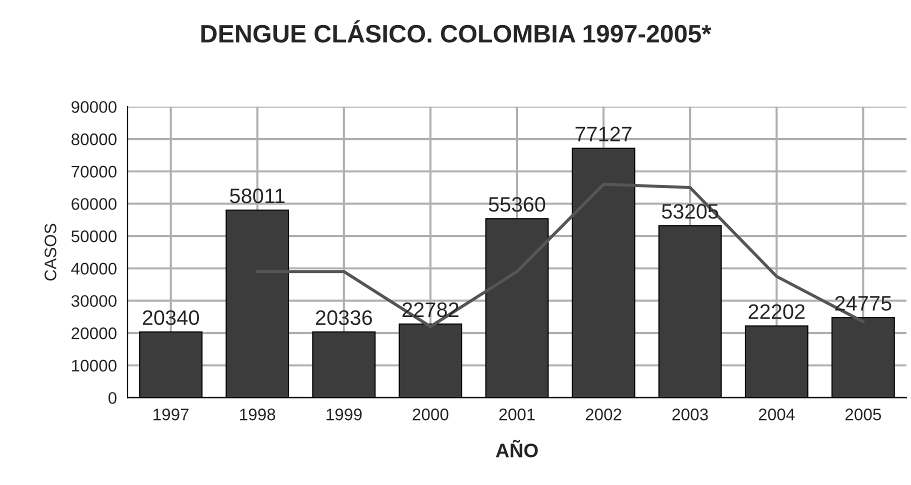 The height and width of the screenshot is (485, 911). Describe the element at coordinates (604, 134) in the screenshot. I see `data-label: 77127` at that location.